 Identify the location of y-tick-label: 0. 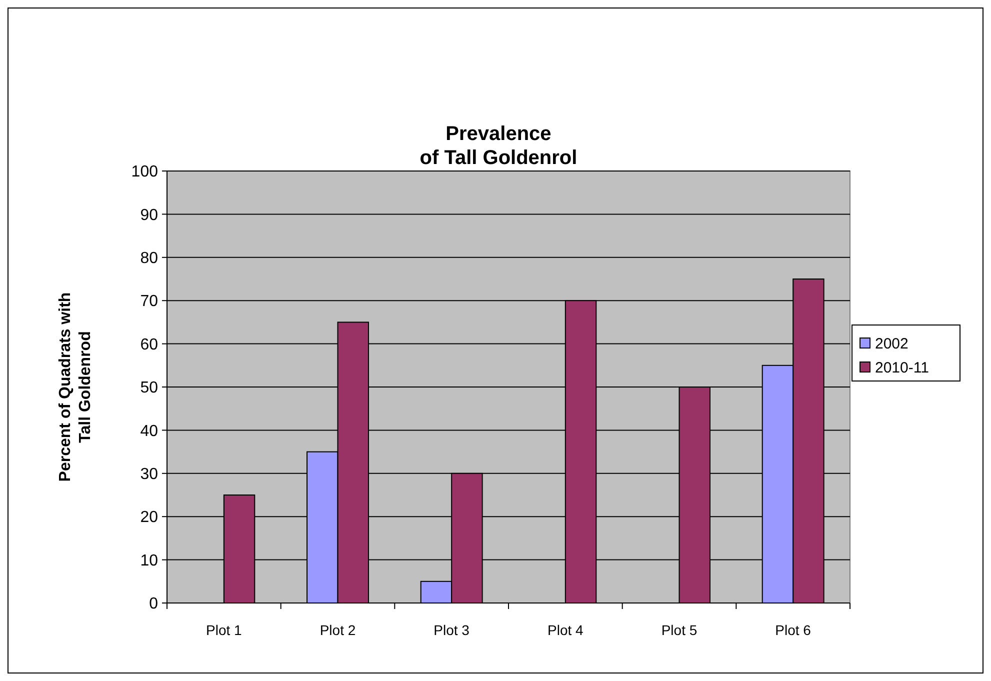
(153, 604).